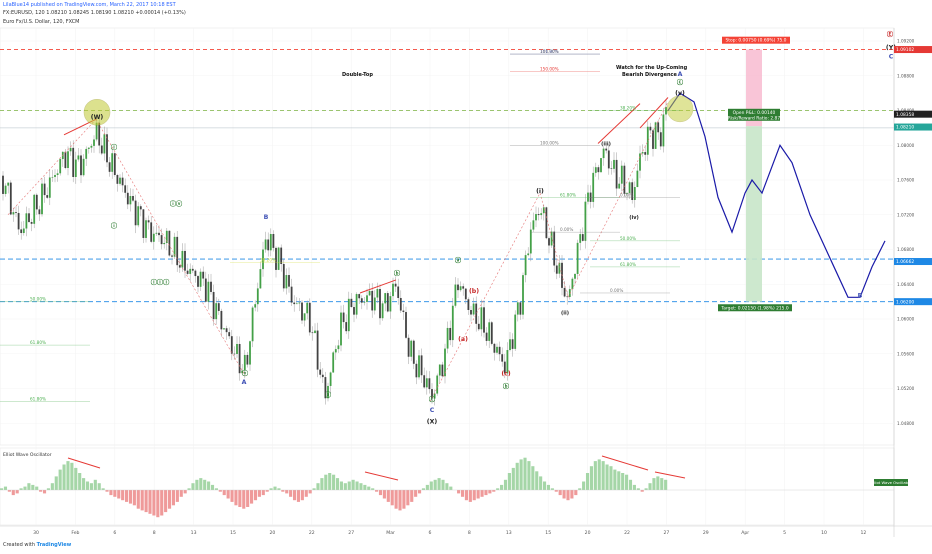 Image resolution: width=932 pixels, height=554 pixels. What do you see at coordinates (906, 214) in the screenshot?
I see `price-tick-label: 1.07200` at bounding box center [906, 214].